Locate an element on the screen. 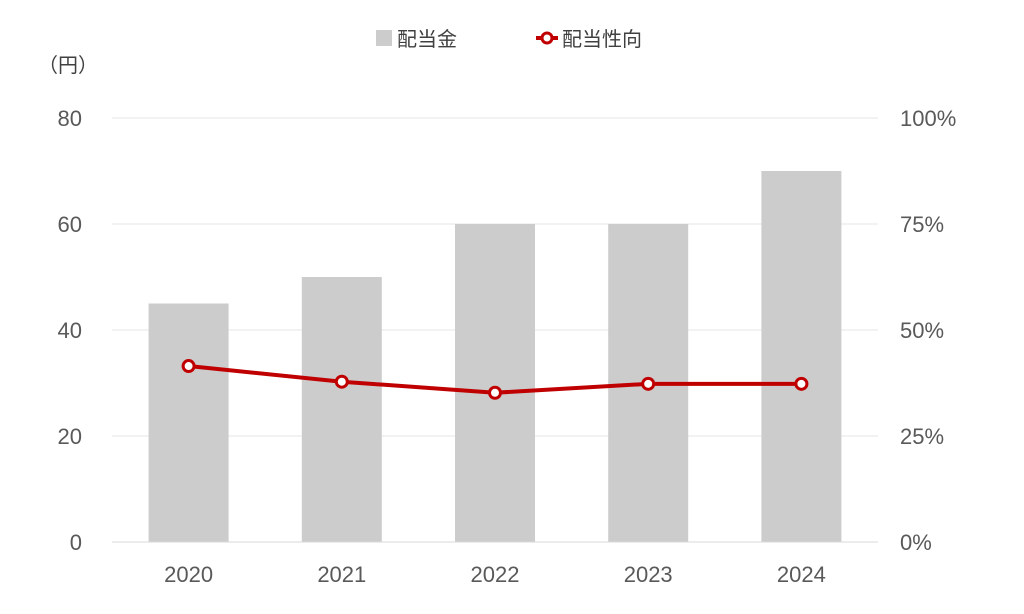  legend: 配当金 配当性向 is located at coordinates (509, 39).